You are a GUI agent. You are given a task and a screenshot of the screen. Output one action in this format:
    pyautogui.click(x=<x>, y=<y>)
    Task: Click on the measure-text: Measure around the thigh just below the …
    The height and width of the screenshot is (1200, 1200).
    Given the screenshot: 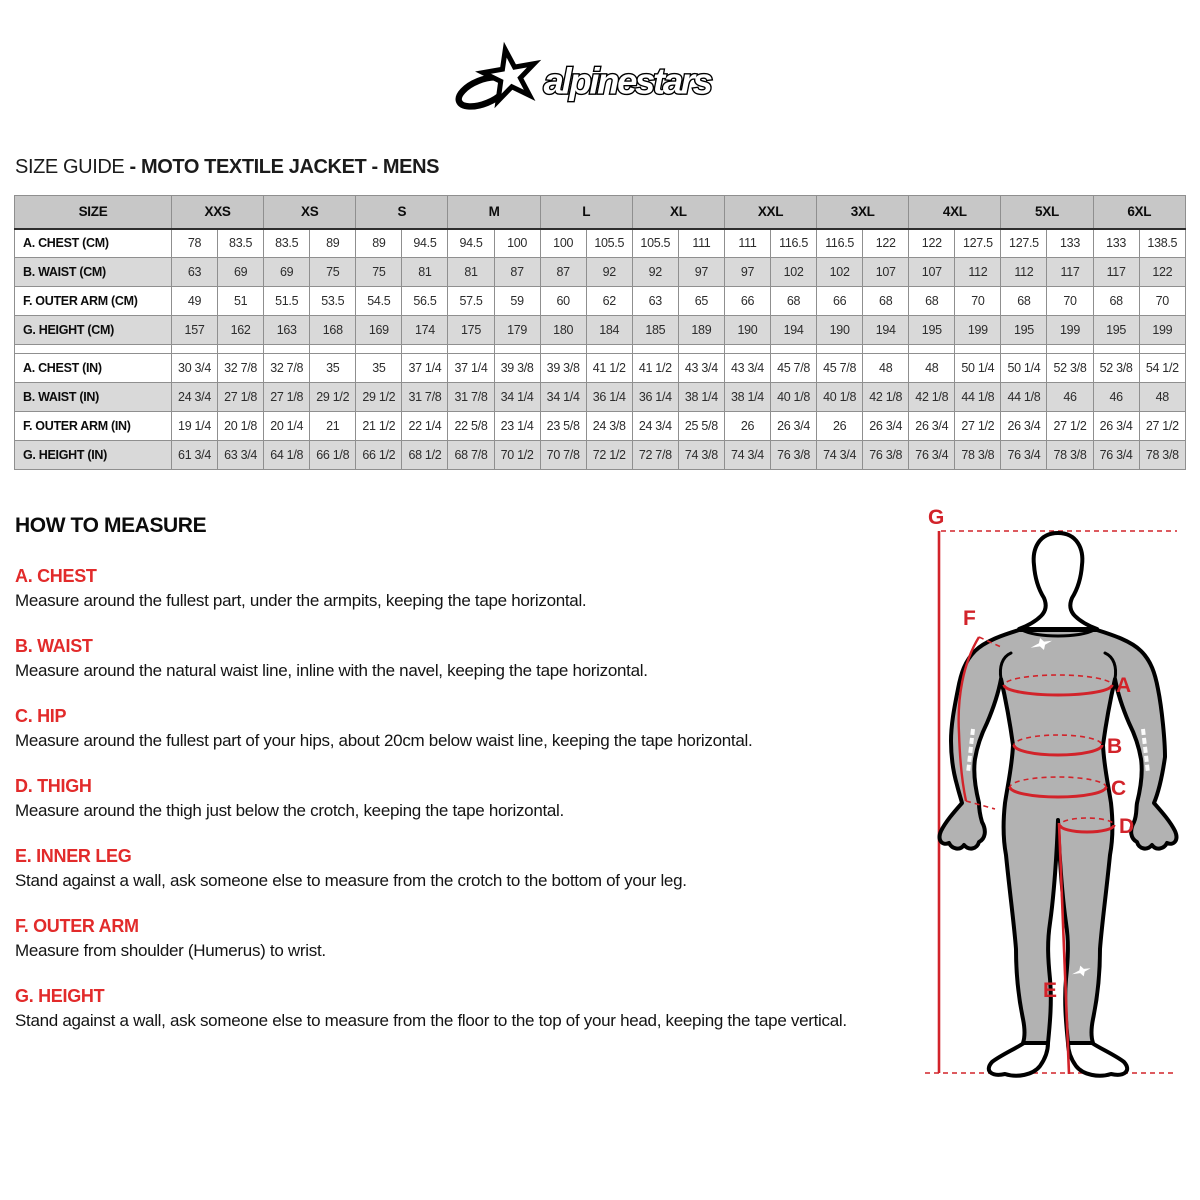 What is the action you would take?
    pyautogui.click(x=289, y=810)
    